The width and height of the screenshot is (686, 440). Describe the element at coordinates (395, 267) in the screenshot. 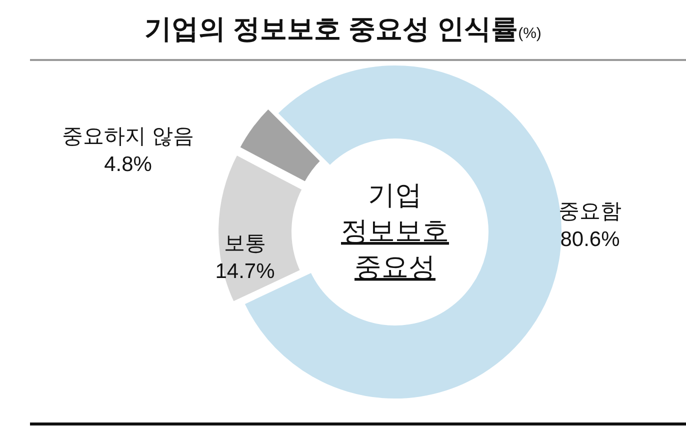

I see `text: 중요성` at that location.